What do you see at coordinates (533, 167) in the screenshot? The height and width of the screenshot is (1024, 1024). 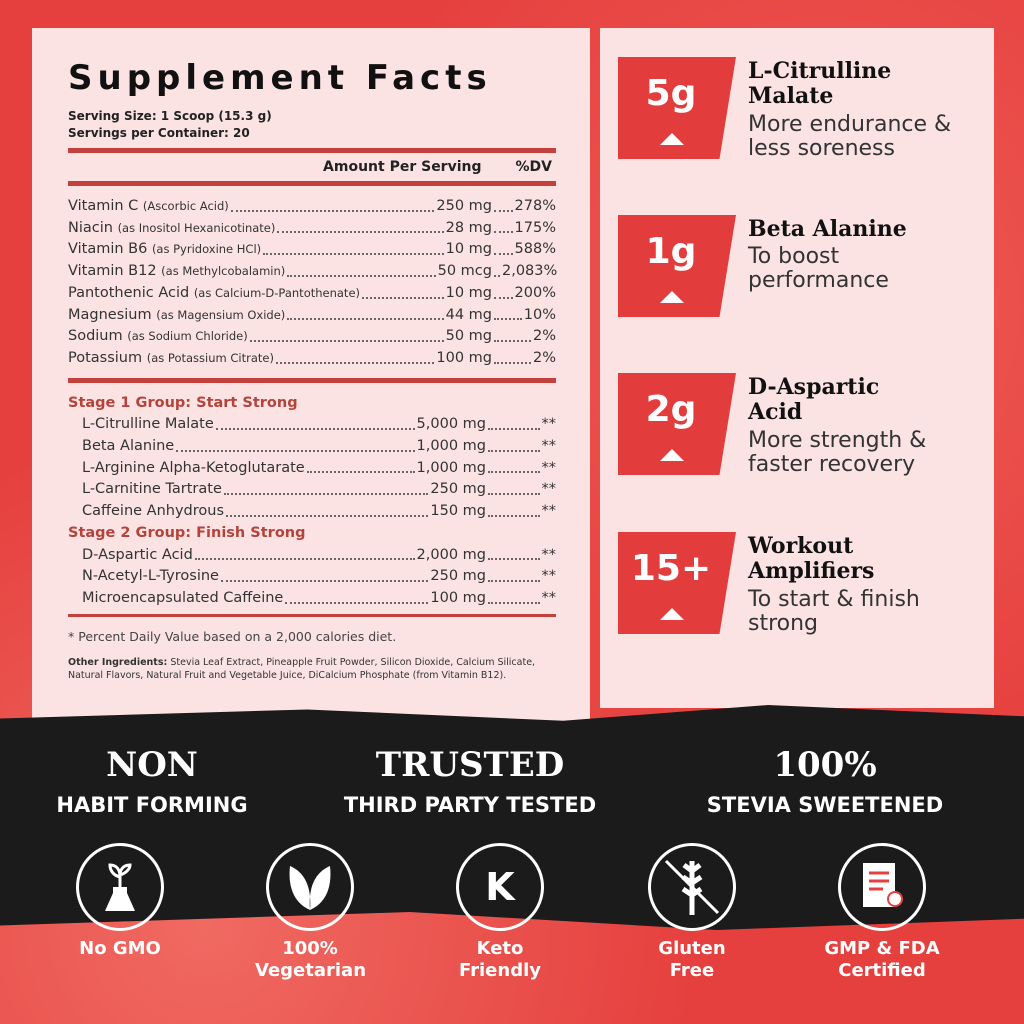 I see `dv-header: %DV` at bounding box center [533, 167].